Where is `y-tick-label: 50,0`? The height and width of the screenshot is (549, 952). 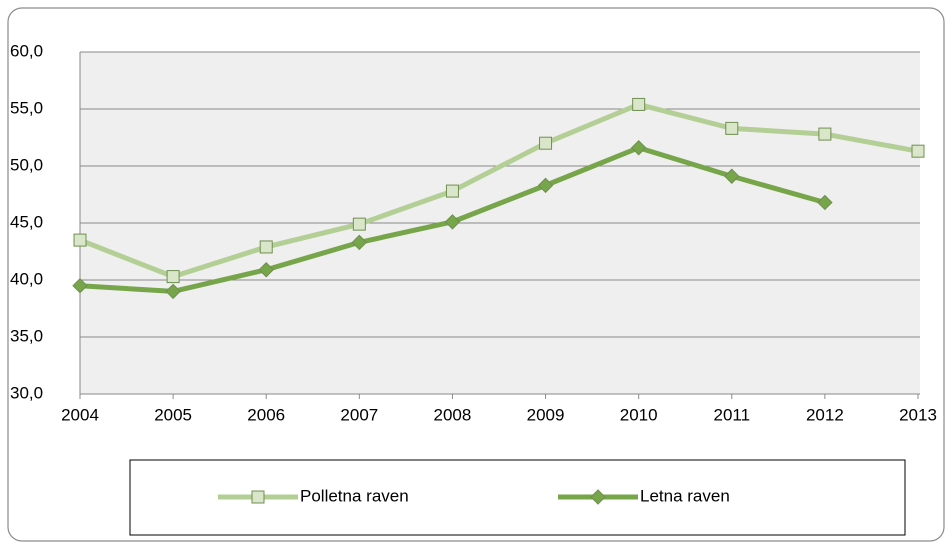 y-tick-label: 50,0 is located at coordinates (26, 164).